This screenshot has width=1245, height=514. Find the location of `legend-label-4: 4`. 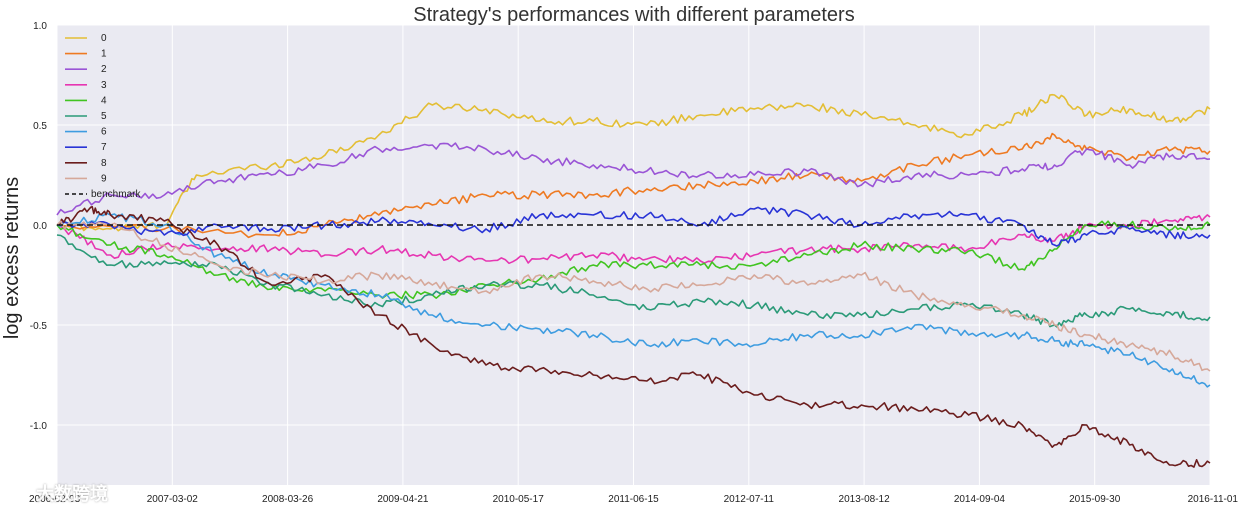

legend-label-4: 4 is located at coordinates (104, 100).